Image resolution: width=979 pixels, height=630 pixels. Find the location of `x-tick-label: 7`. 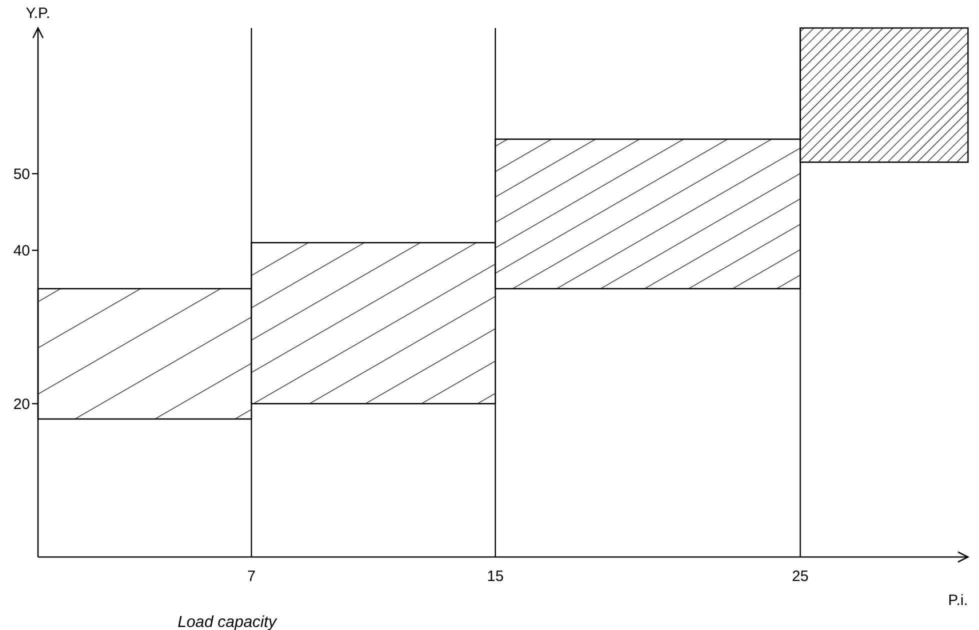

x-tick-label: 7 is located at coordinates (251, 576).